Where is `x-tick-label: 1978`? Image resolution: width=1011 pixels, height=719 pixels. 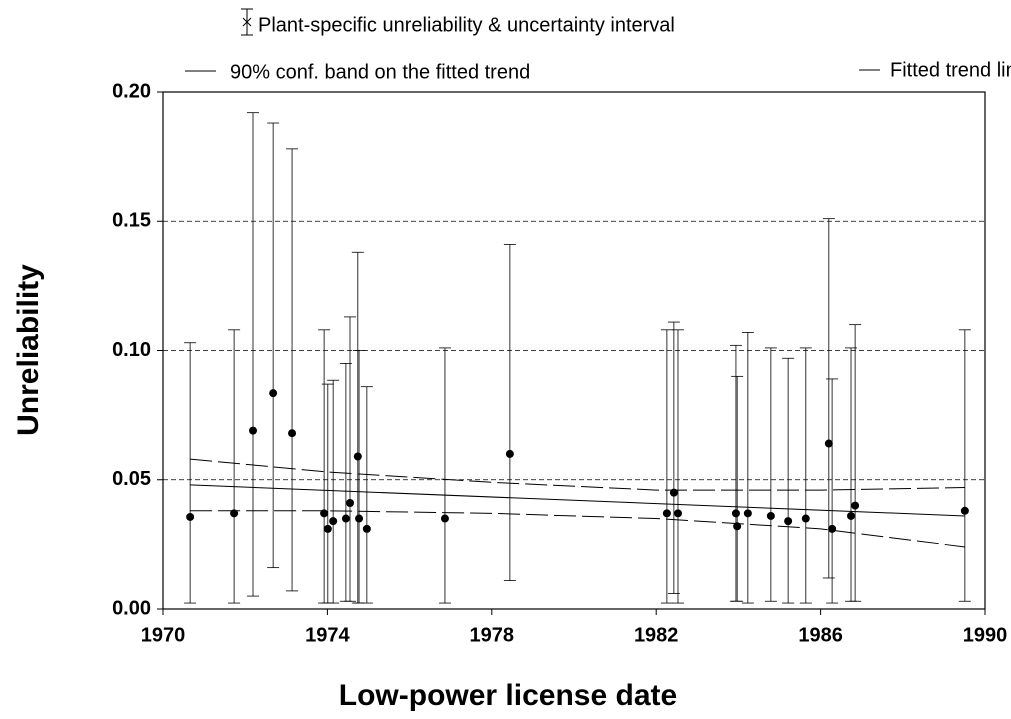
x-tick-label: 1978 is located at coordinates (492, 635).